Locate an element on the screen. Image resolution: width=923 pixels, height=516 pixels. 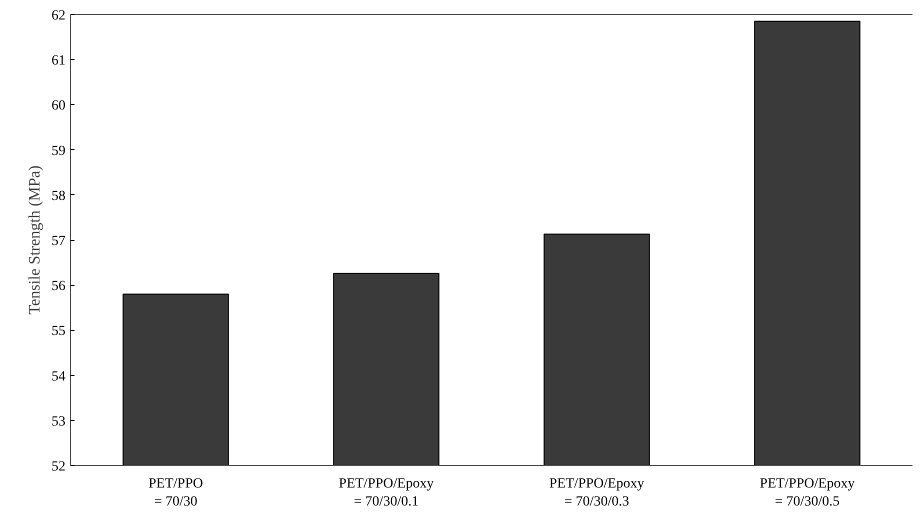
x-tick-label: PET/PPO/Epoxy = 70/30/0.3 is located at coordinates (596, 493).